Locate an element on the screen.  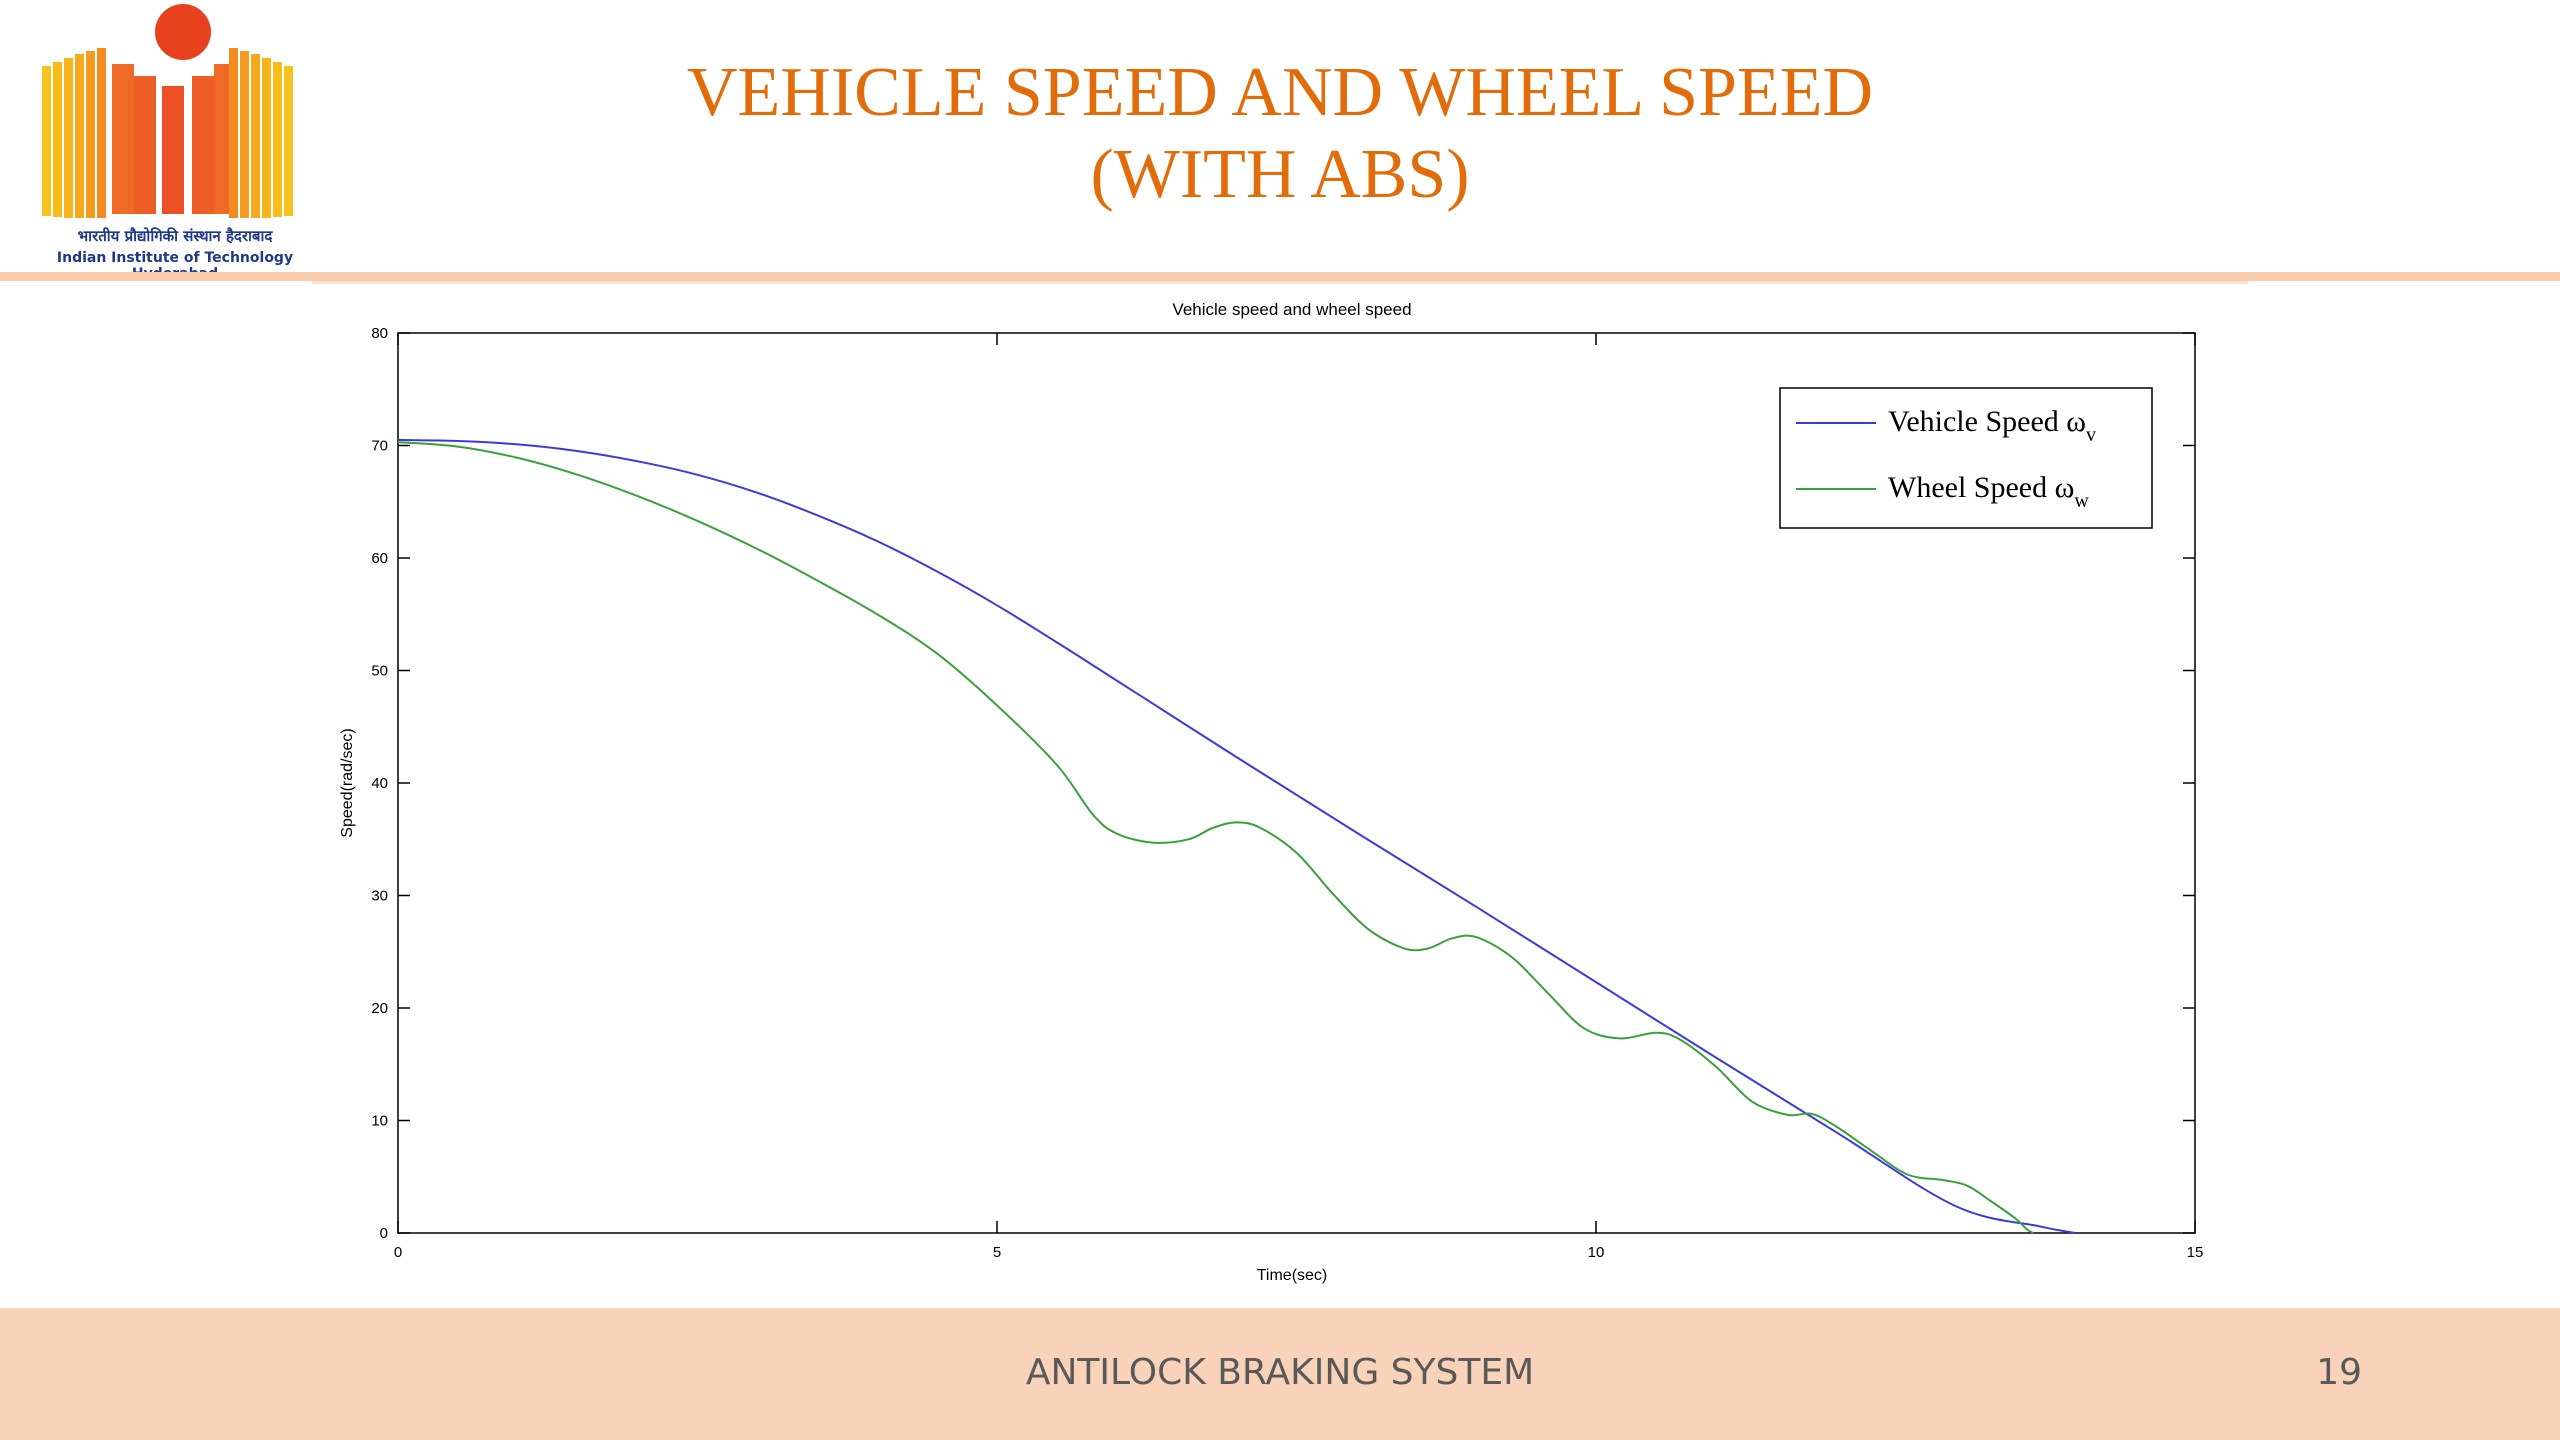
footer-title: ANTILOCK BRAKING SYSTEM is located at coordinates (1280, 1372).